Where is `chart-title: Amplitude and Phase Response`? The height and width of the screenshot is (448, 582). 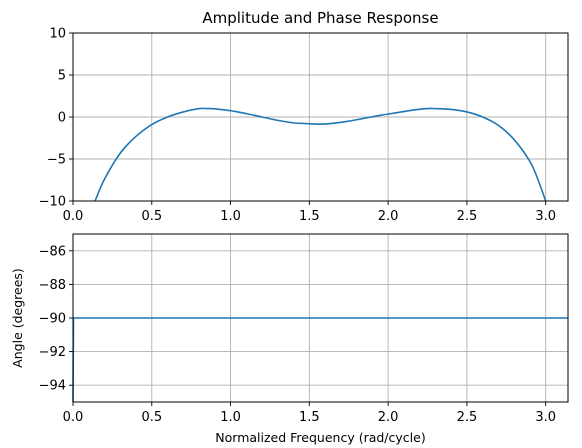 chart-title: Amplitude and Phase Response is located at coordinates (320, 18).